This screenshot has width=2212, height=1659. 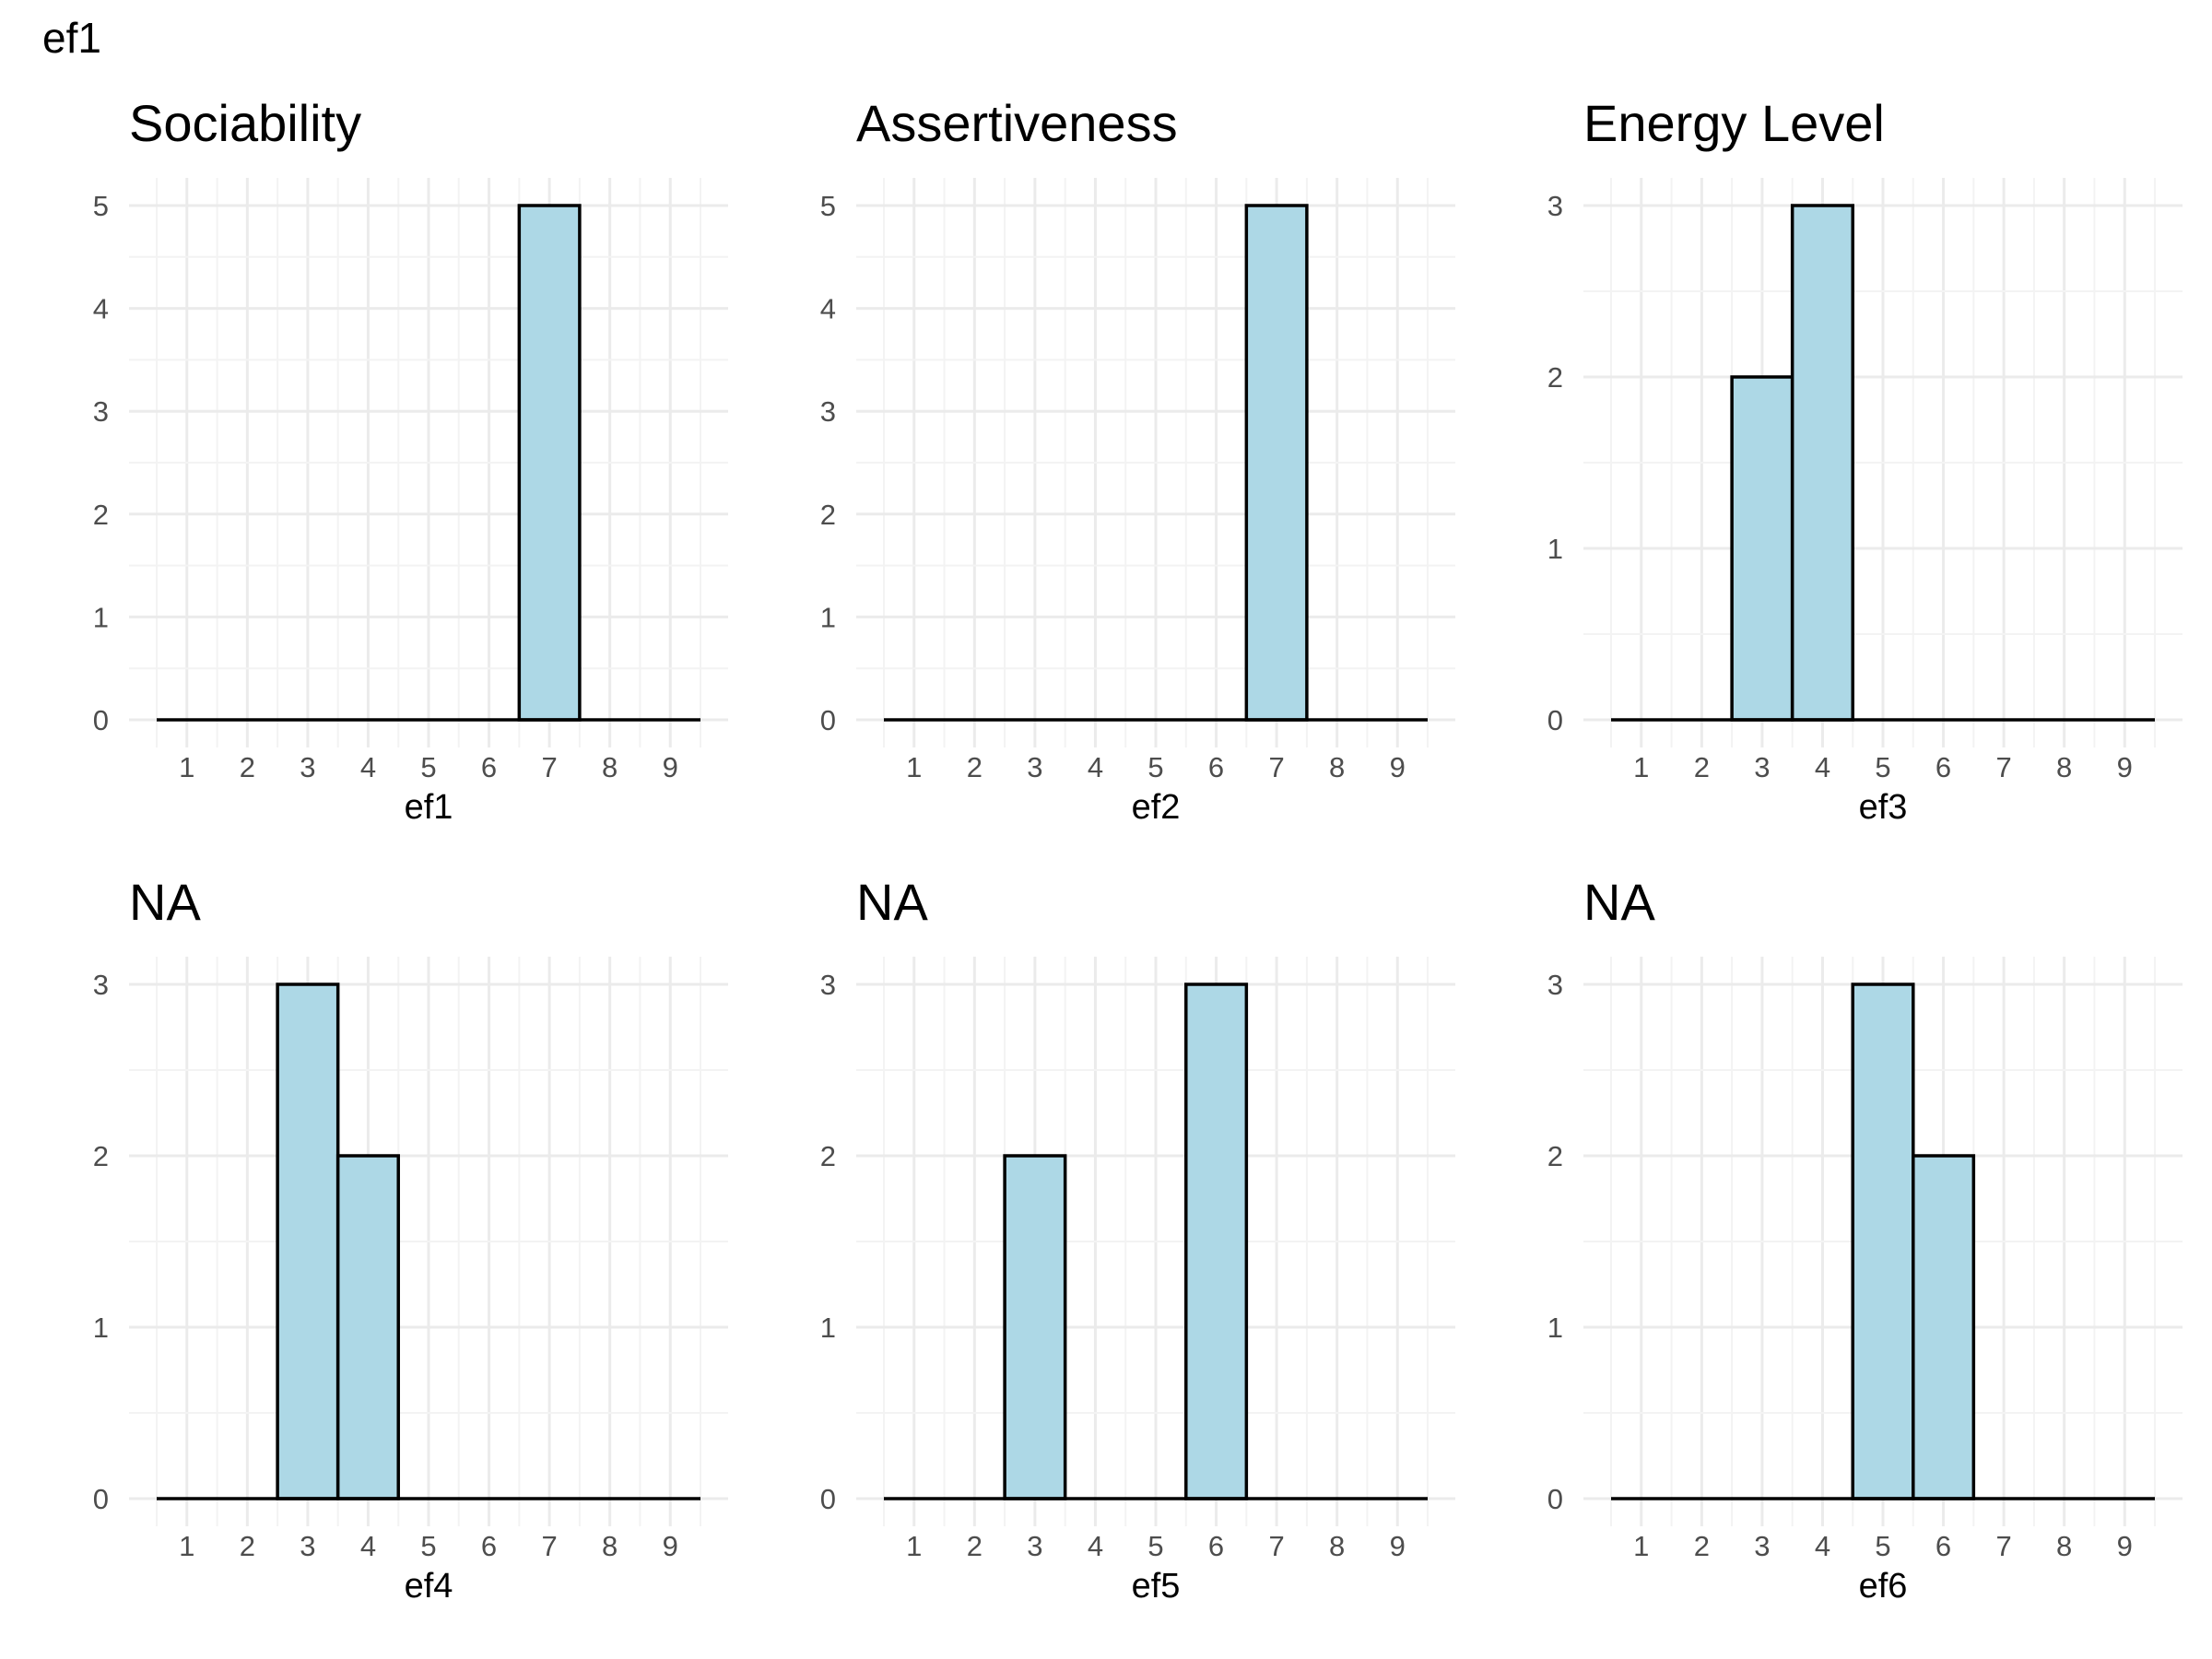 I want to click on page-title: ef1, so click(x=71, y=38).